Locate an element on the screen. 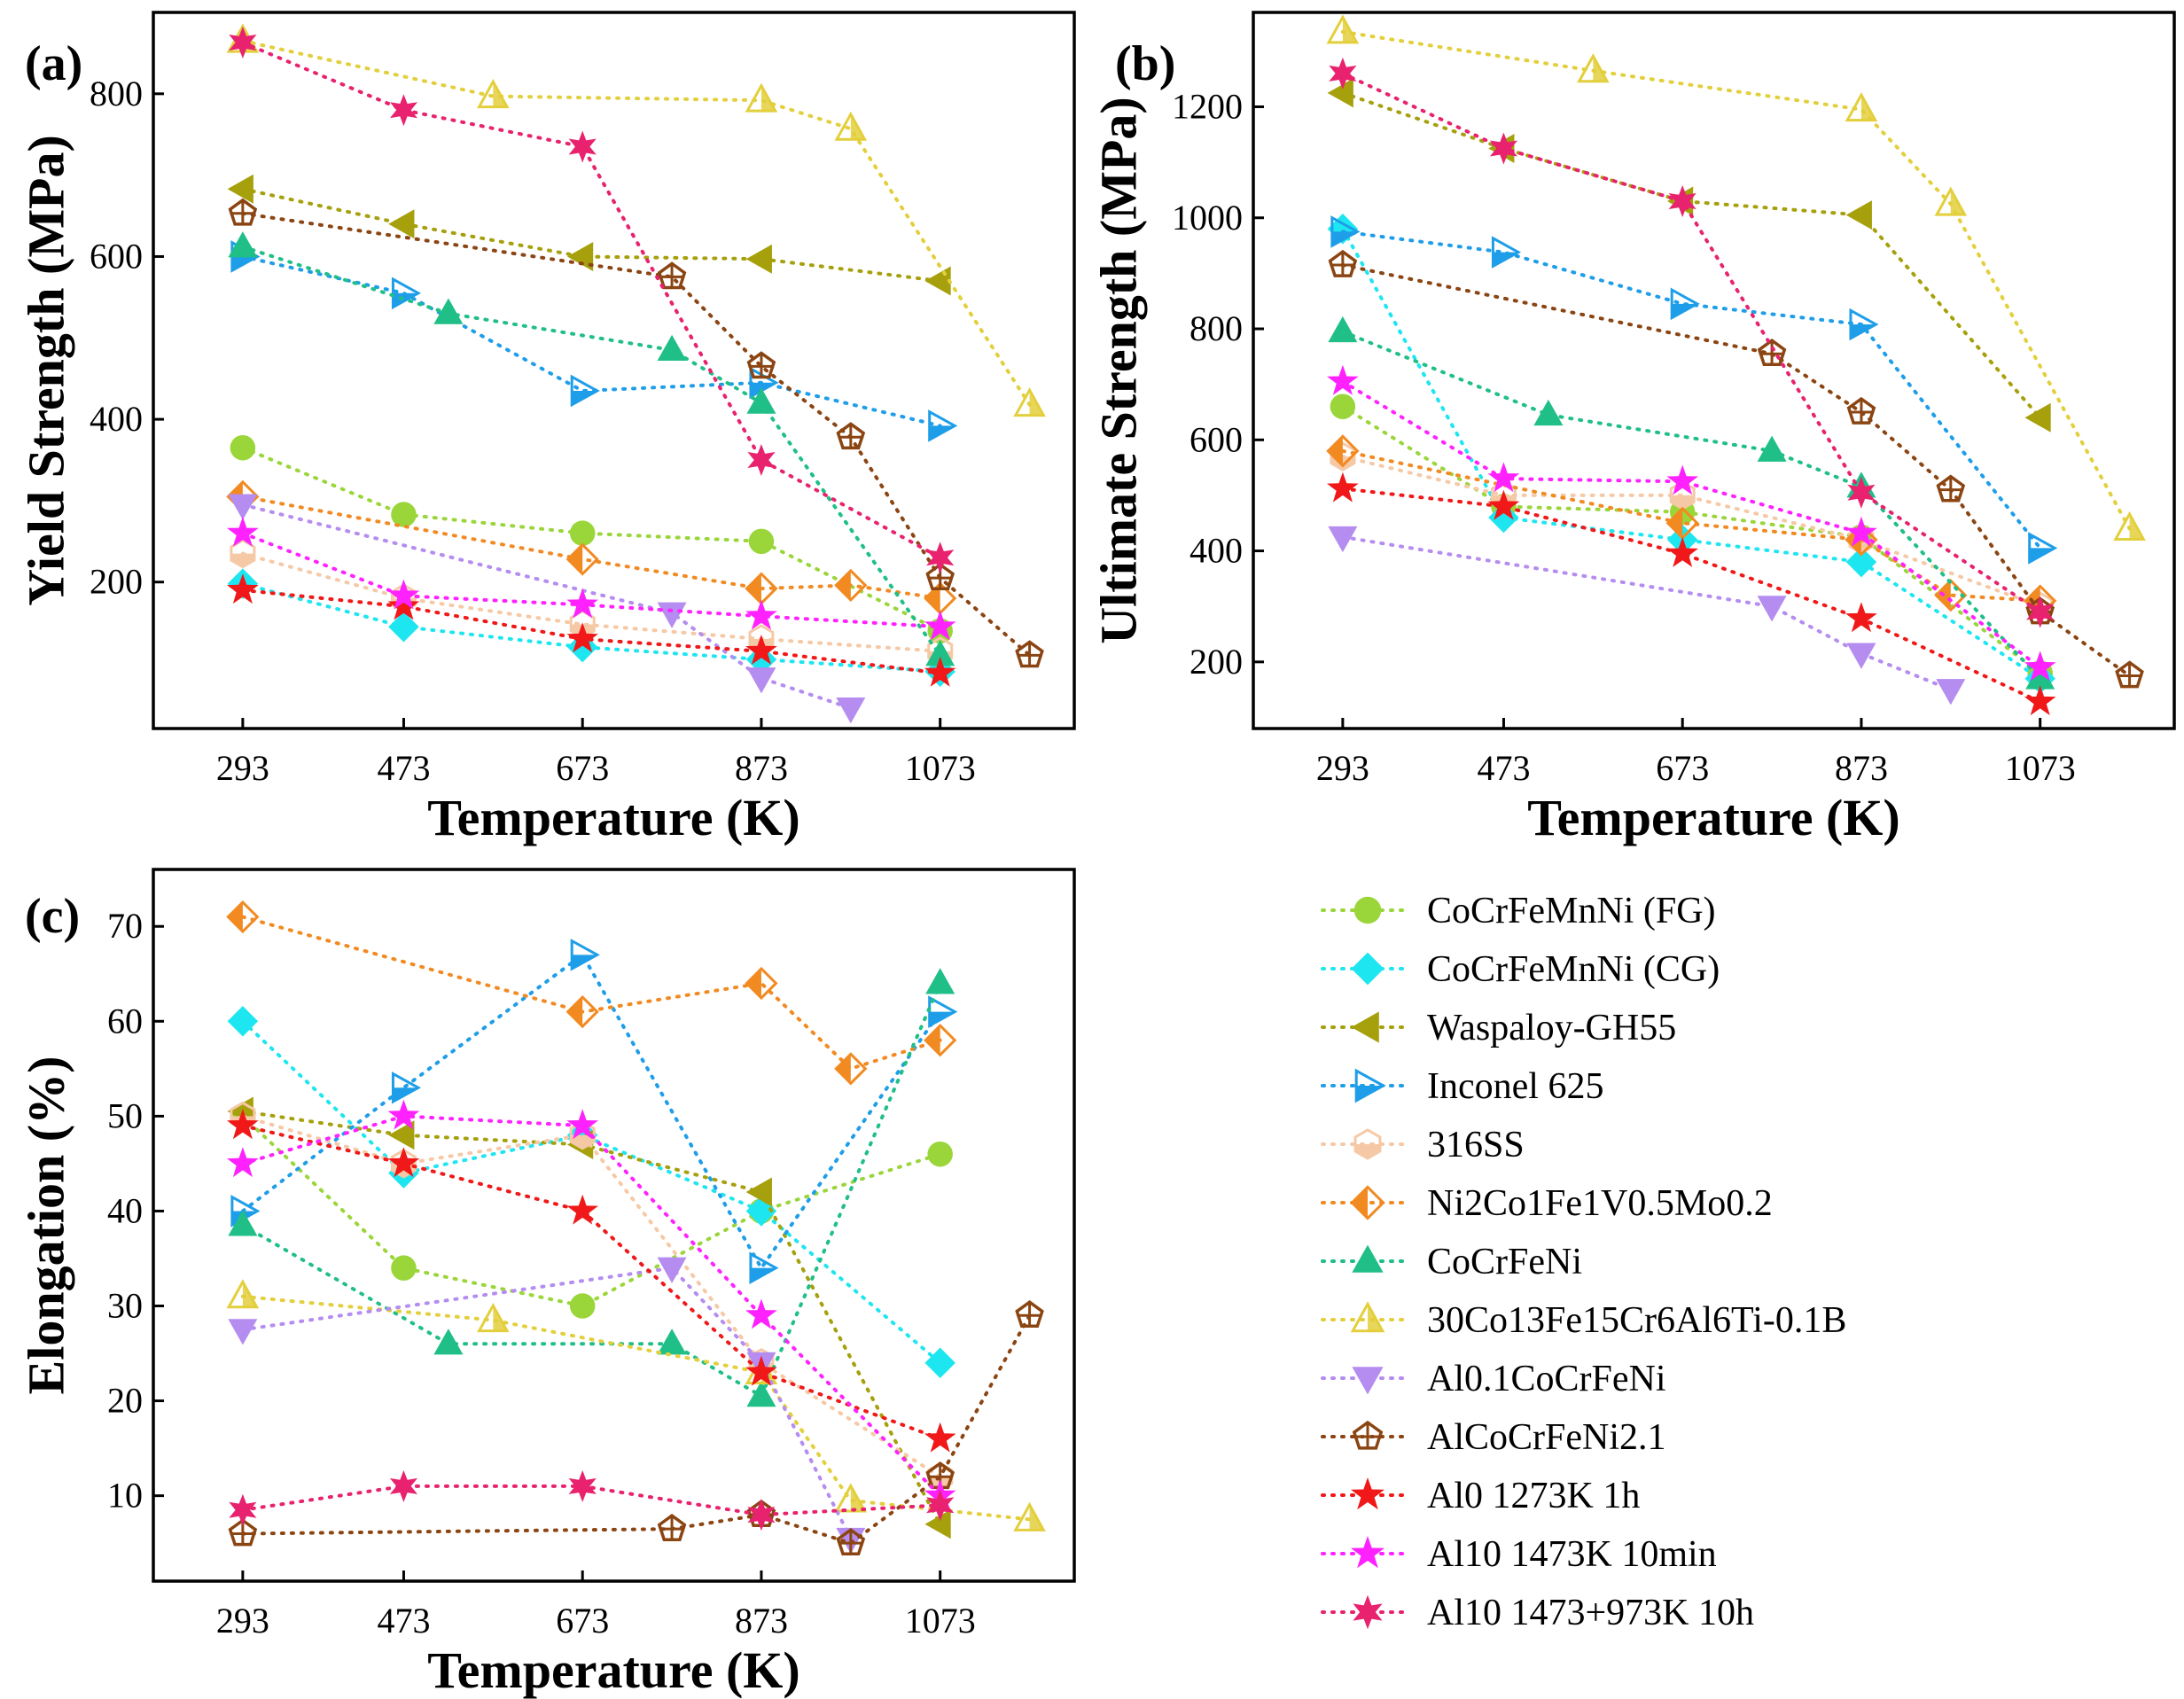 The width and height of the screenshot is (2184, 1699). series-cocrfemnni-fg-a is located at coordinates (591, 539).